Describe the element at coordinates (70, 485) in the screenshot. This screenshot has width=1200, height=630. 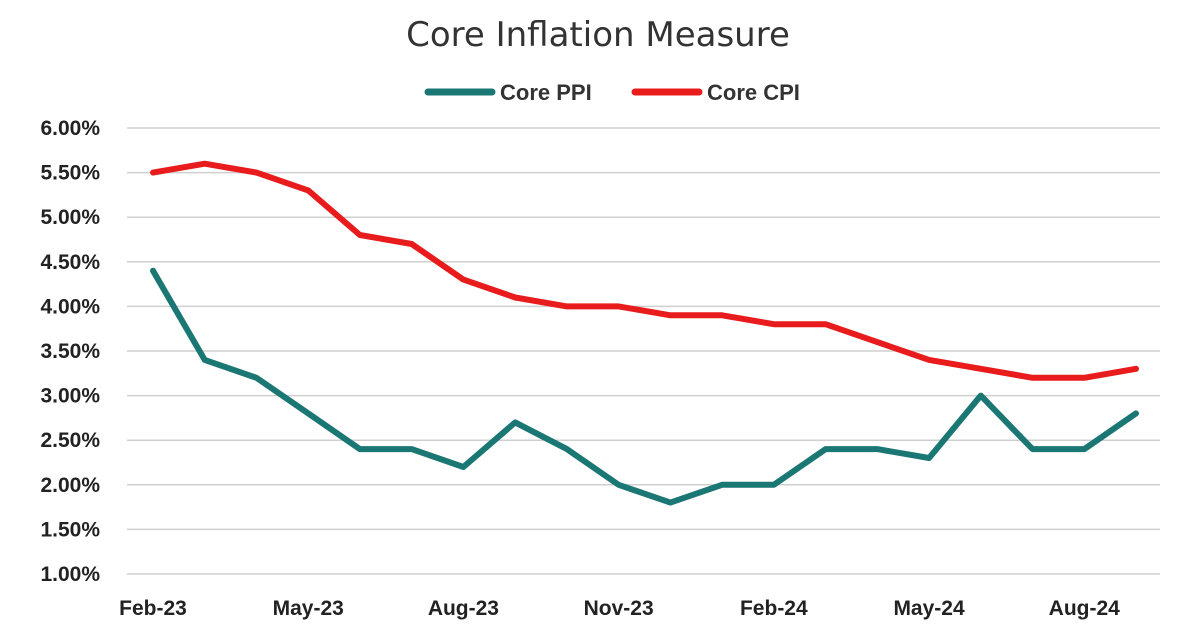
I see `y-tick-label: 2.00%` at that location.